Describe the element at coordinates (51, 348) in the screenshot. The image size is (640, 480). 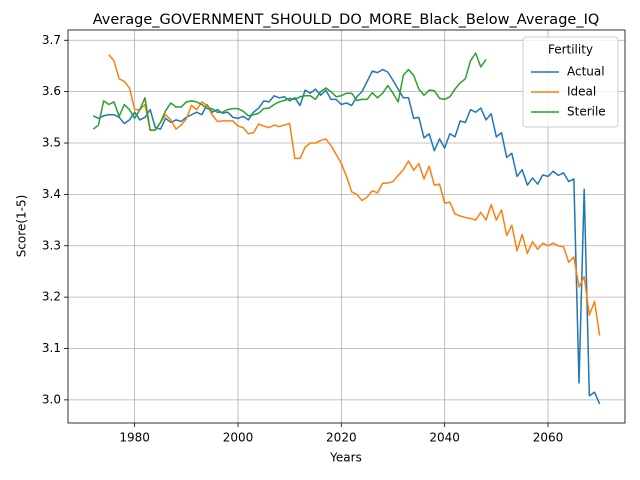
I see `y-tick-label: 3.1` at that location.